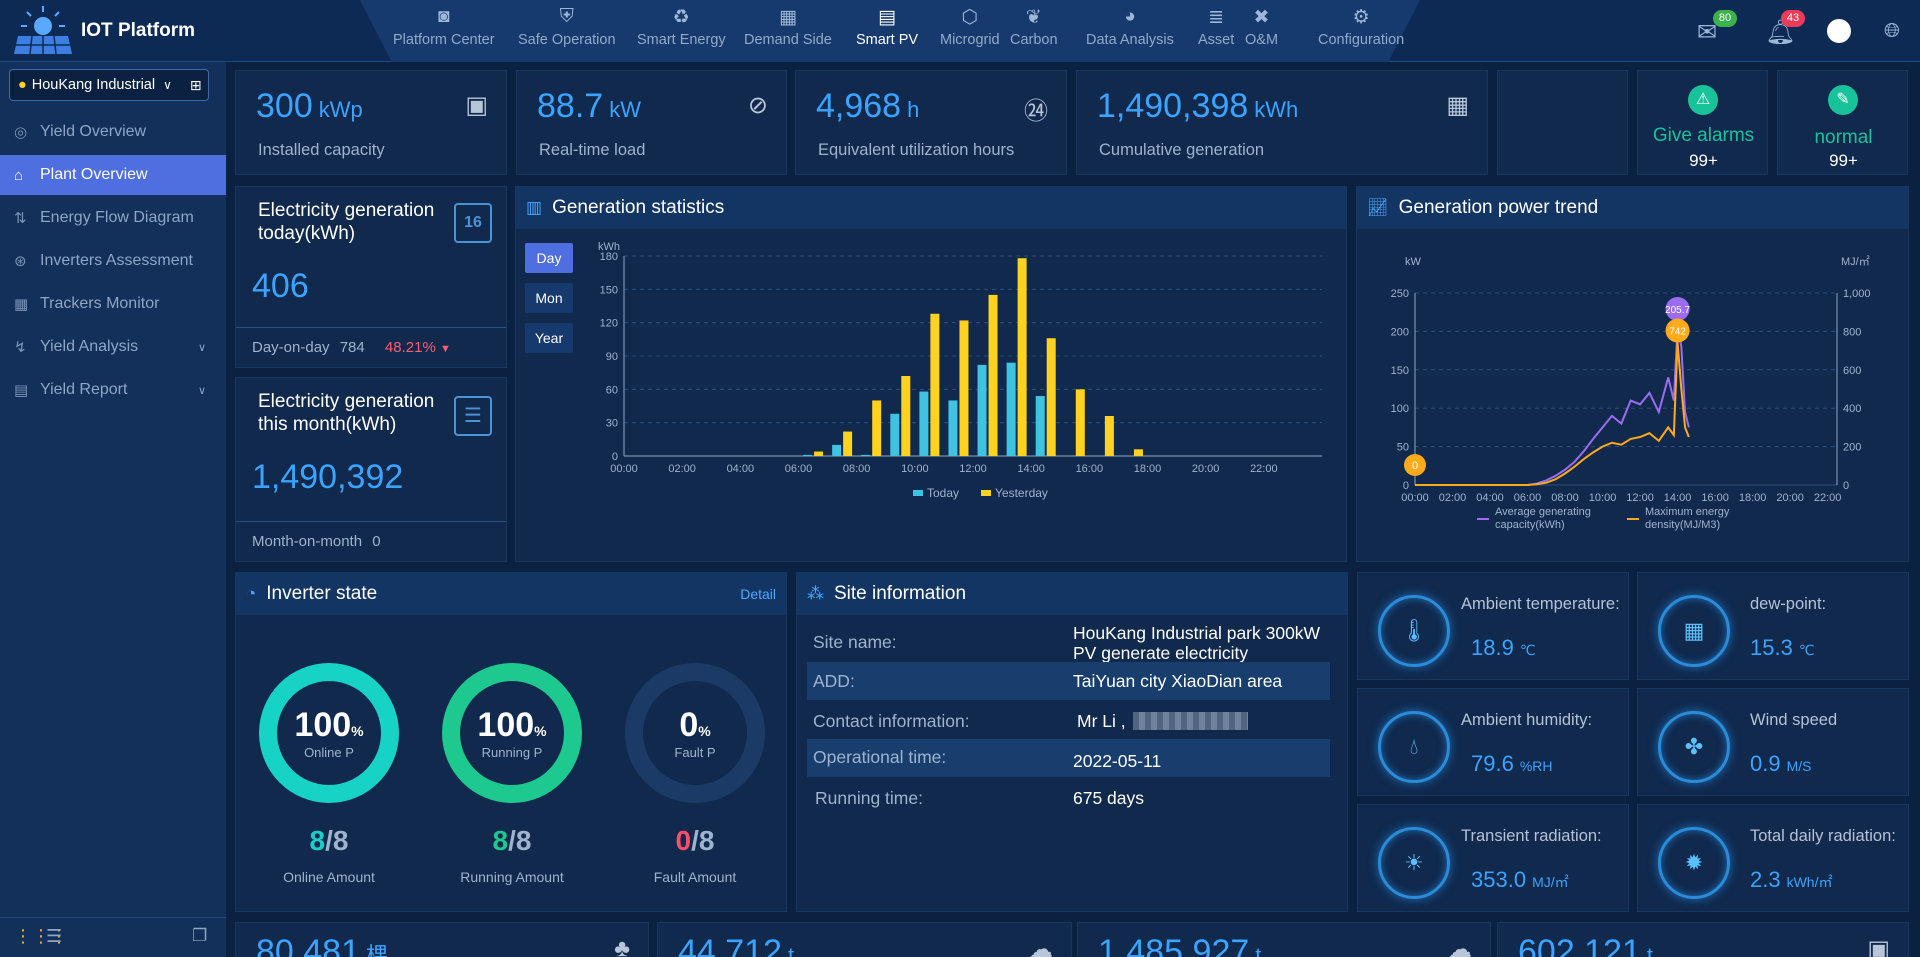 This screenshot has height=957, width=1920. What do you see at coordinates (476, 105) in the screenshot?
I see `battery-icon: ▣` at bounding box center [476, 105].